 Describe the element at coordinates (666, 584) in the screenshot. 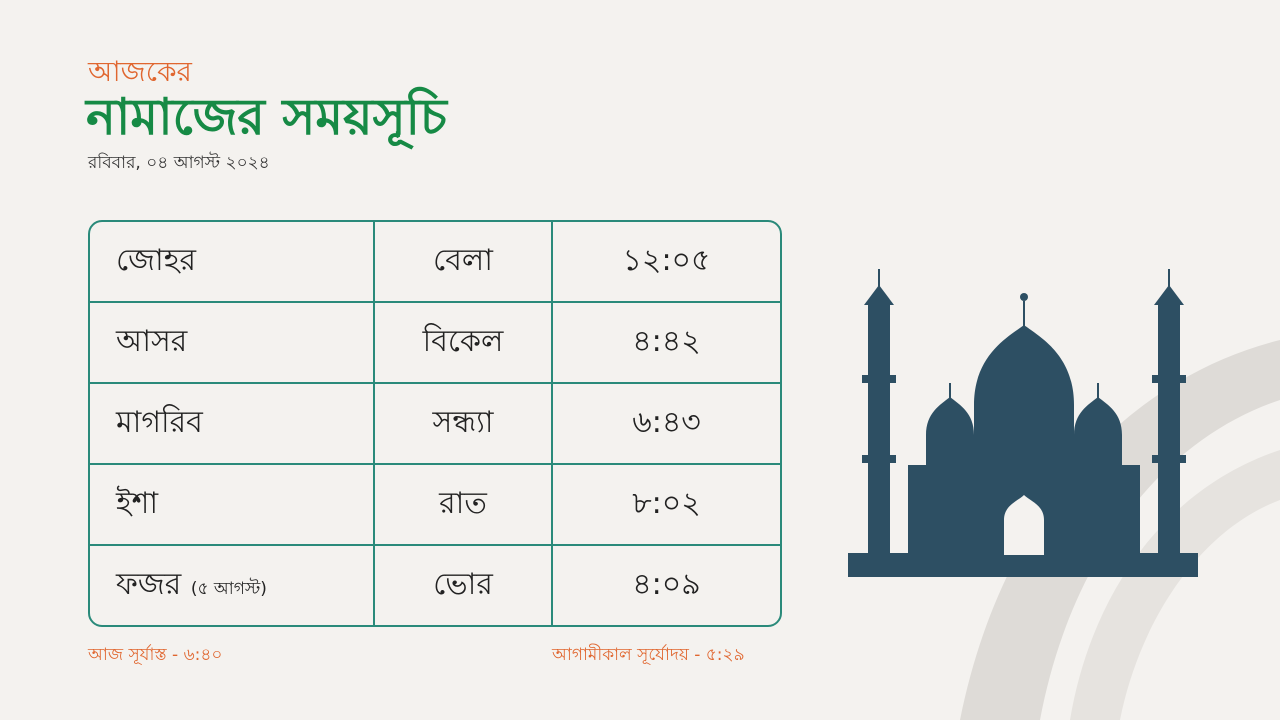

I see `prayer-time: ৪:০৯` at that location.